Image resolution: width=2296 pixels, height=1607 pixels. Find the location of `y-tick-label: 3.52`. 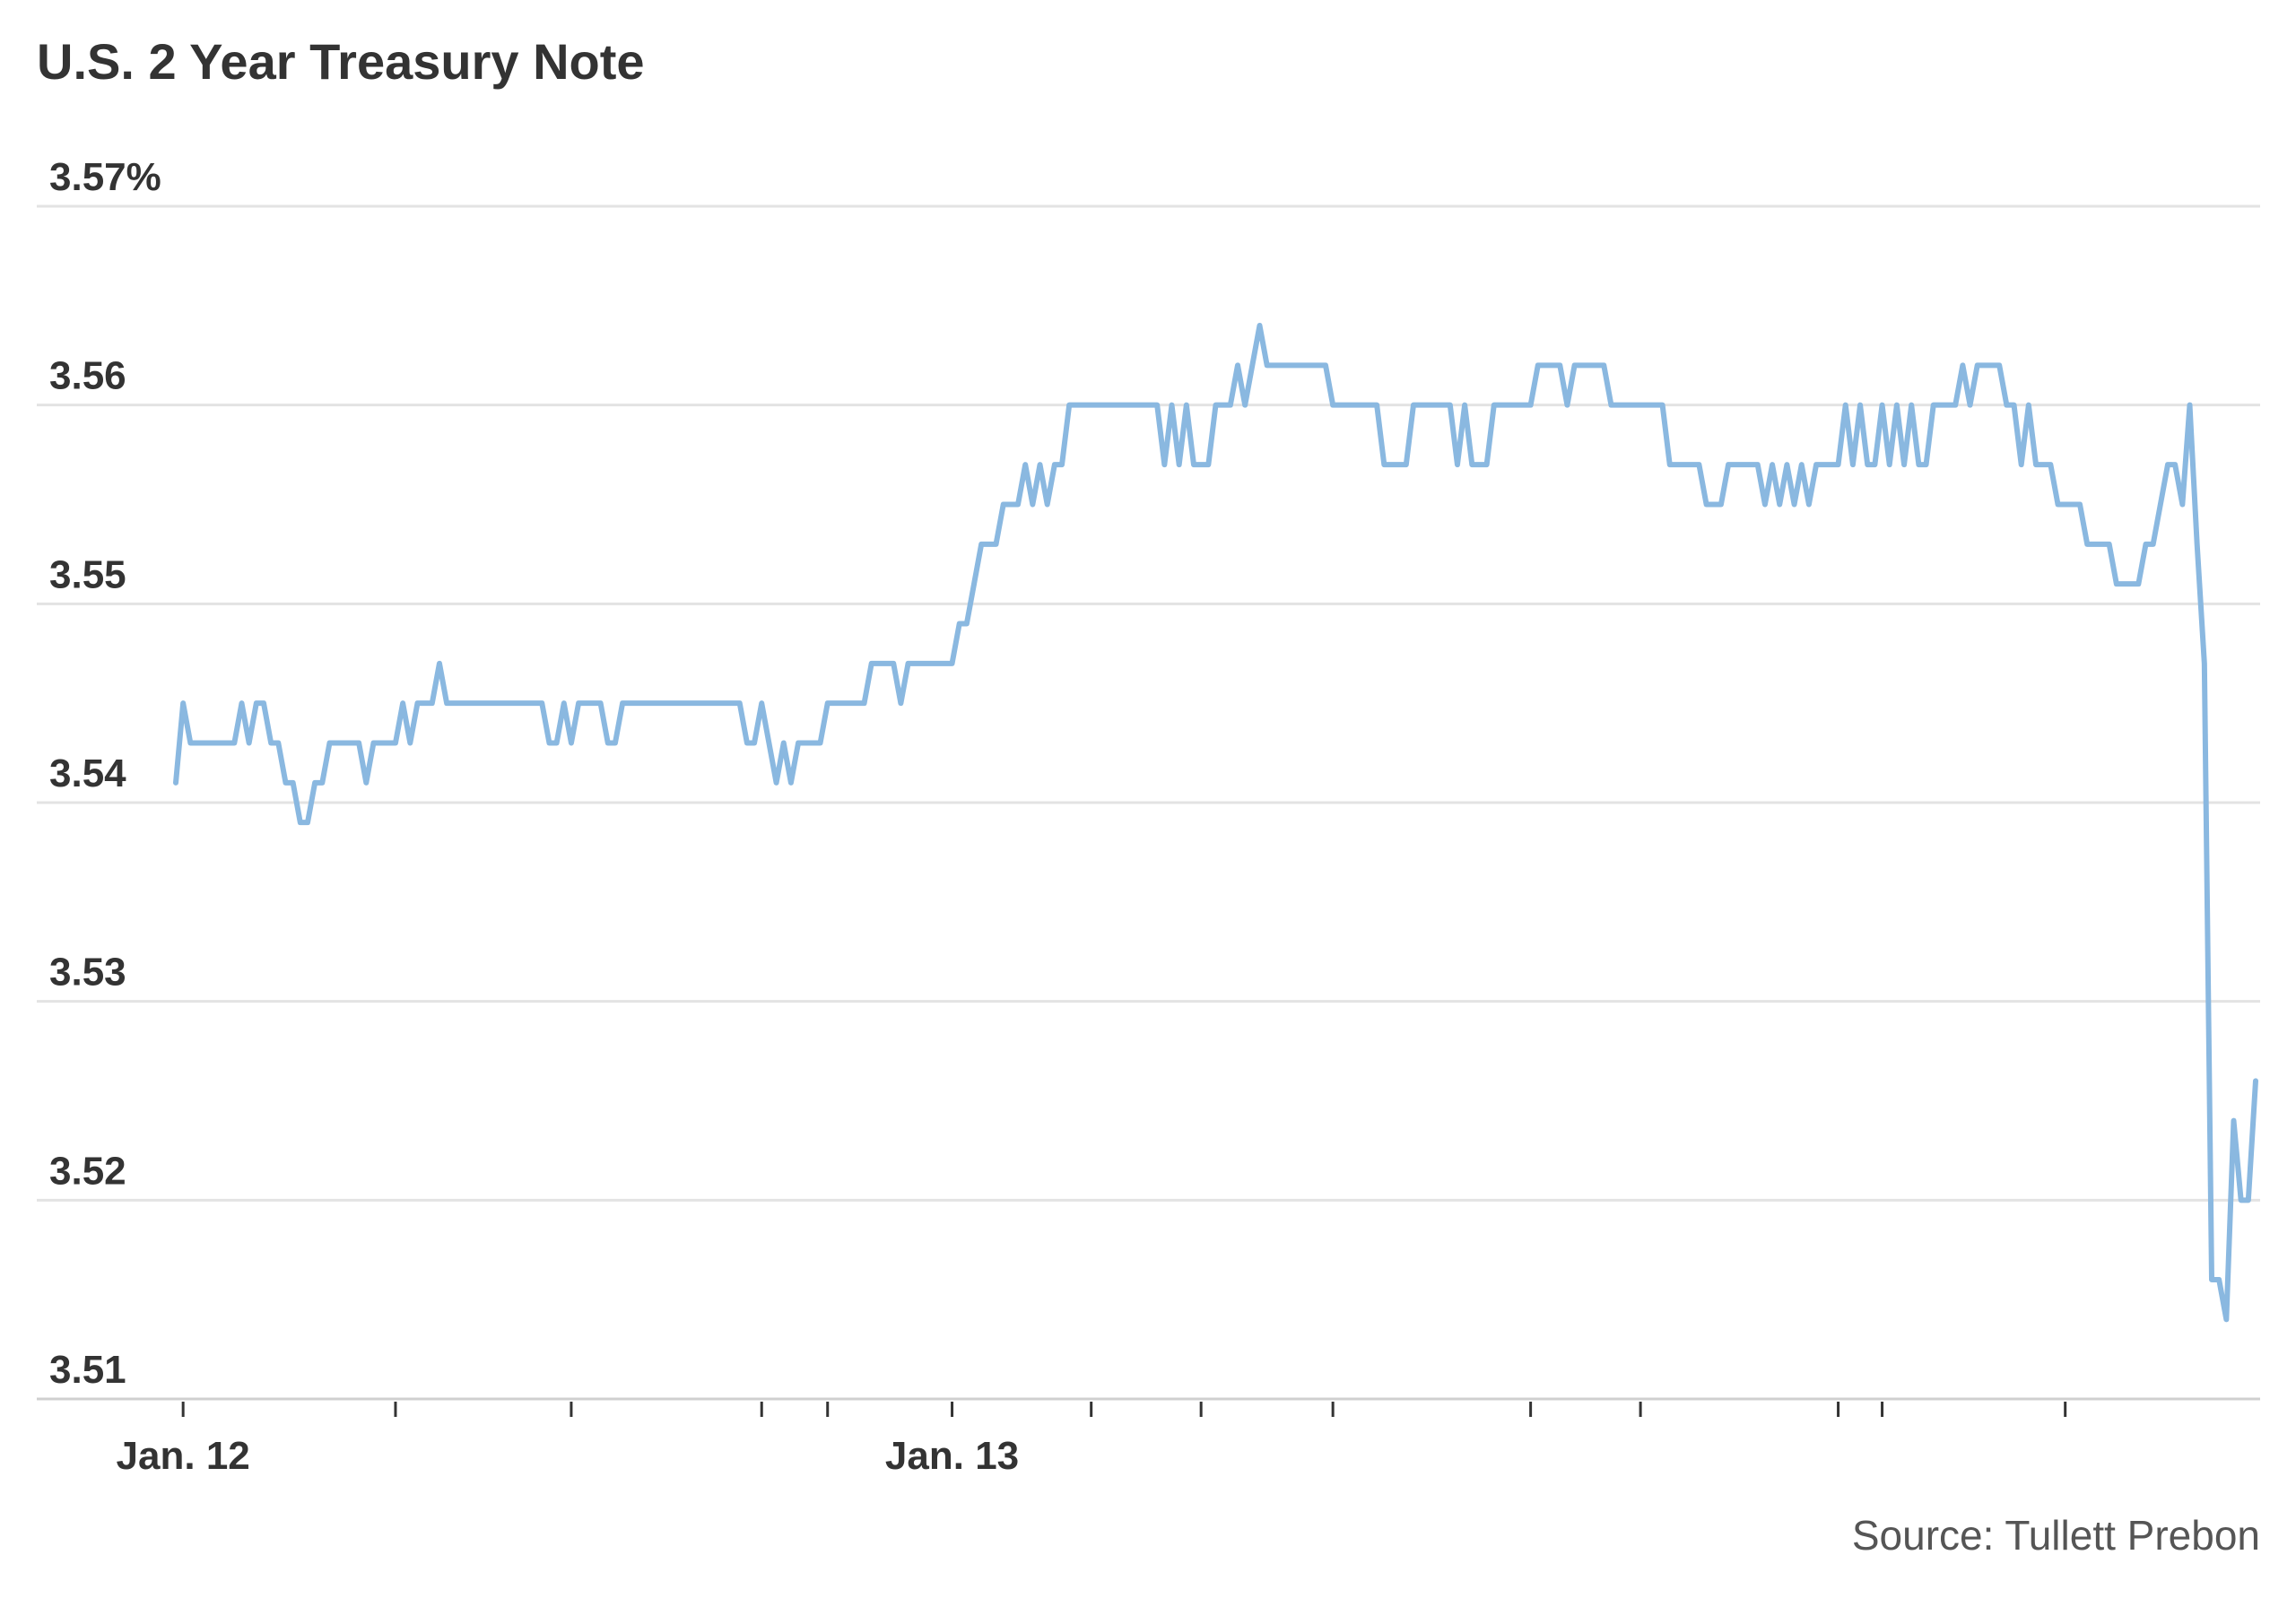

y-tick-label: 3.52 is located at coordinates (87, 1171).